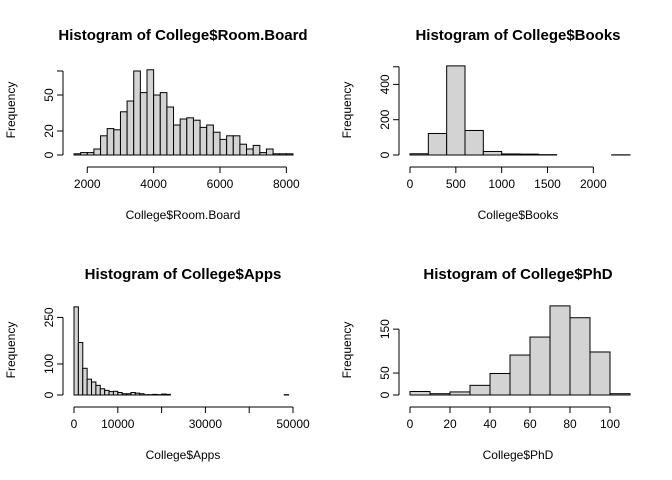  I want to click on x-tick-label: 1500, so click(547, 184).